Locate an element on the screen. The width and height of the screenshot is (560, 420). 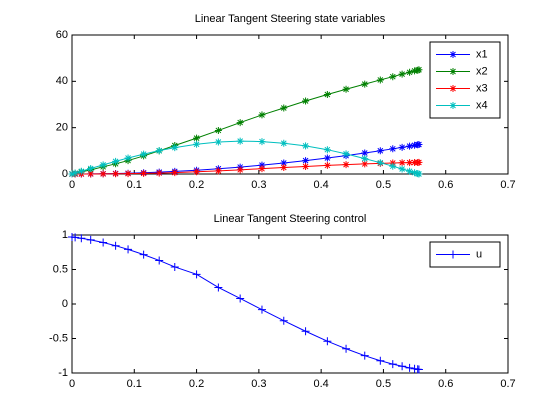
y-tick-label: 40 is located at coordinates (62, 81).